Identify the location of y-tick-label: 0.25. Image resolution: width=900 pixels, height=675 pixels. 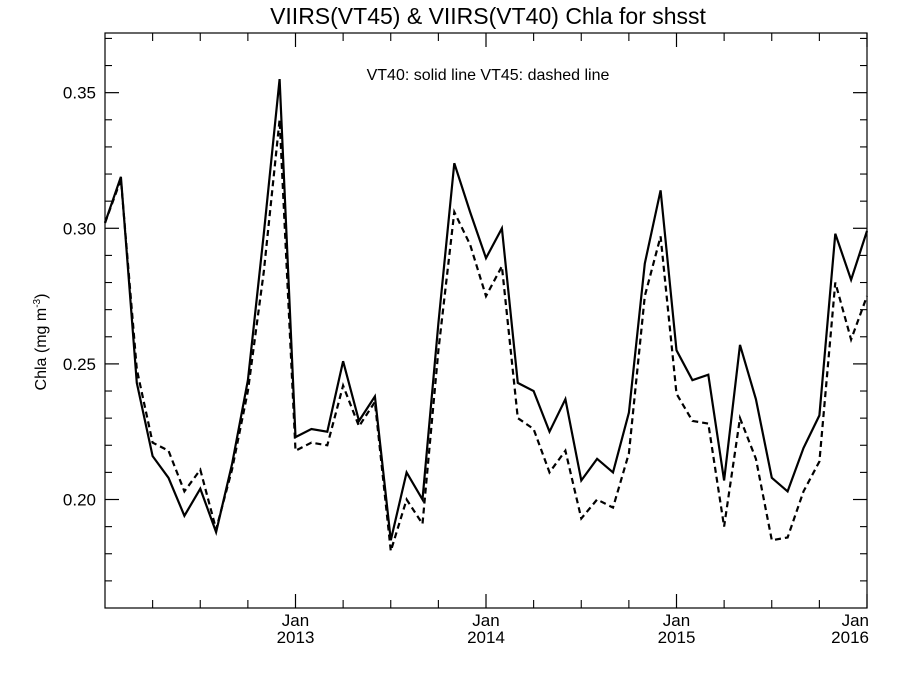
(79, 364).